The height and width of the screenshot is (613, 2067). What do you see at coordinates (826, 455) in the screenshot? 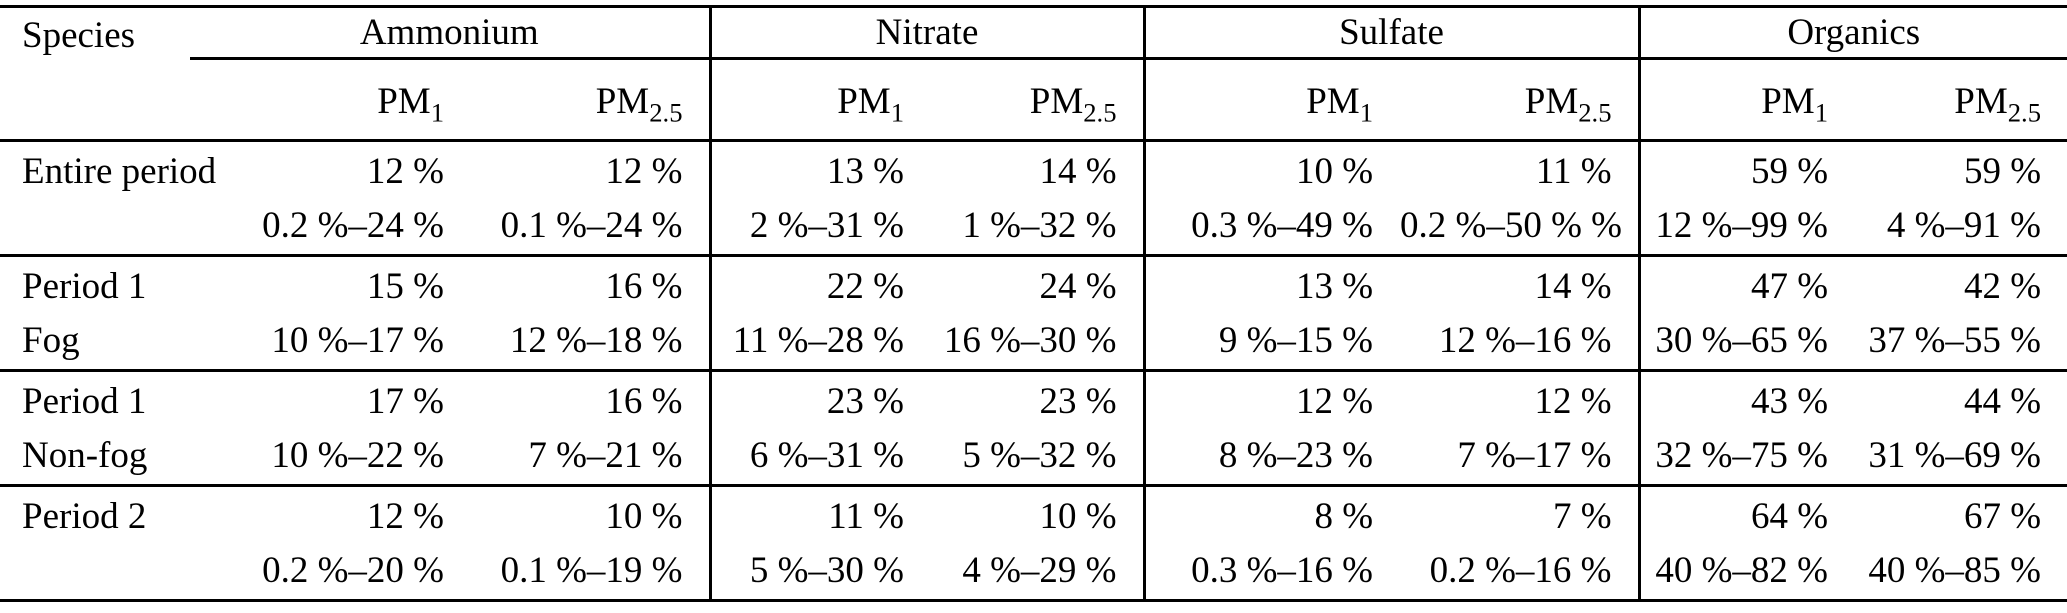
I see `cell-range: 6 %–31 %` at bounding box center [826, 455].